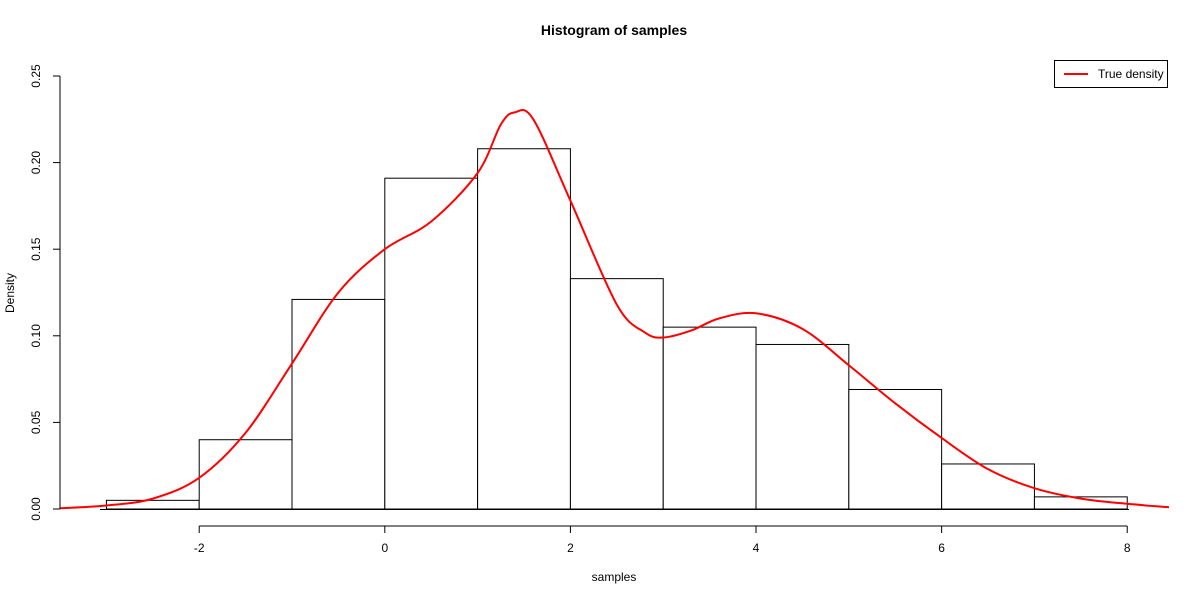 The width and height of the screenshot is (1200, 600). I want to click on y-tick-label-5: 0.25, so click(36, 76).